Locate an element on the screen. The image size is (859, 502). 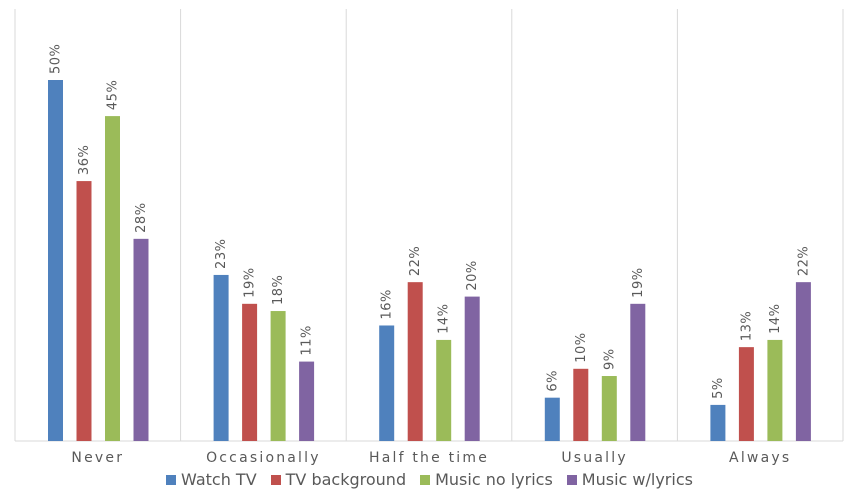
data-label: 11% is located at coordinates (307, 340).